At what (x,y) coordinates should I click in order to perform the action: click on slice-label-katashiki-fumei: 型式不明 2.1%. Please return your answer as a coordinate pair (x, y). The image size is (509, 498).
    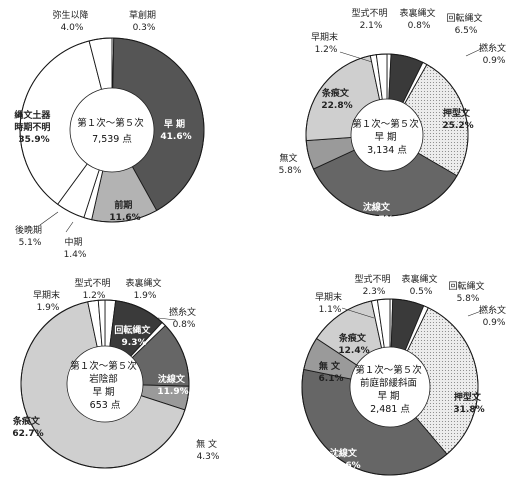
    Looking at the image, I should click on (371, 19).